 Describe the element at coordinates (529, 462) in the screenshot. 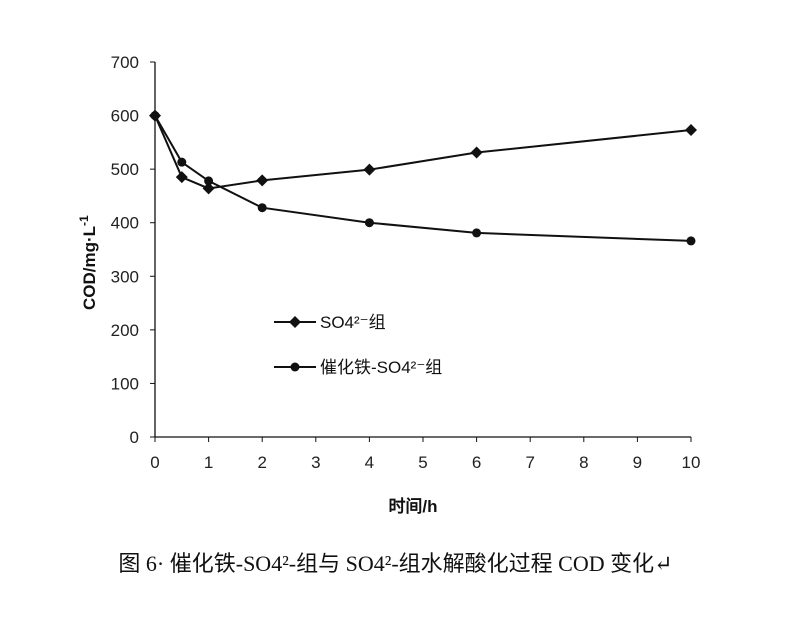

I see `x-tick-label: 7` at that location.